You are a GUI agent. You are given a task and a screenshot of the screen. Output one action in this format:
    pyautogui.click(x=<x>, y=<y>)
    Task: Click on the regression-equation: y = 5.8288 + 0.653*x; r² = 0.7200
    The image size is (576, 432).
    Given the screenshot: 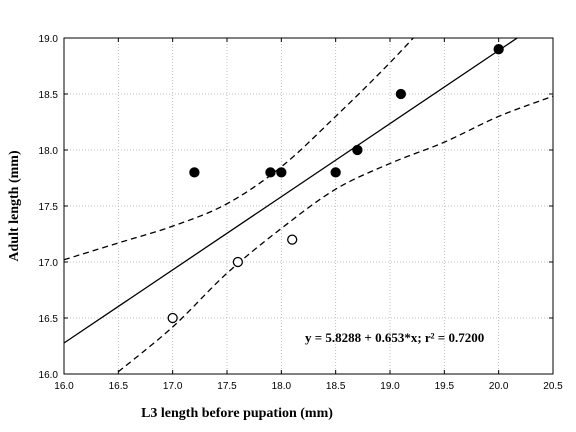 What is the action you would take?
    pyautogui.click(x=394, y=337)
    